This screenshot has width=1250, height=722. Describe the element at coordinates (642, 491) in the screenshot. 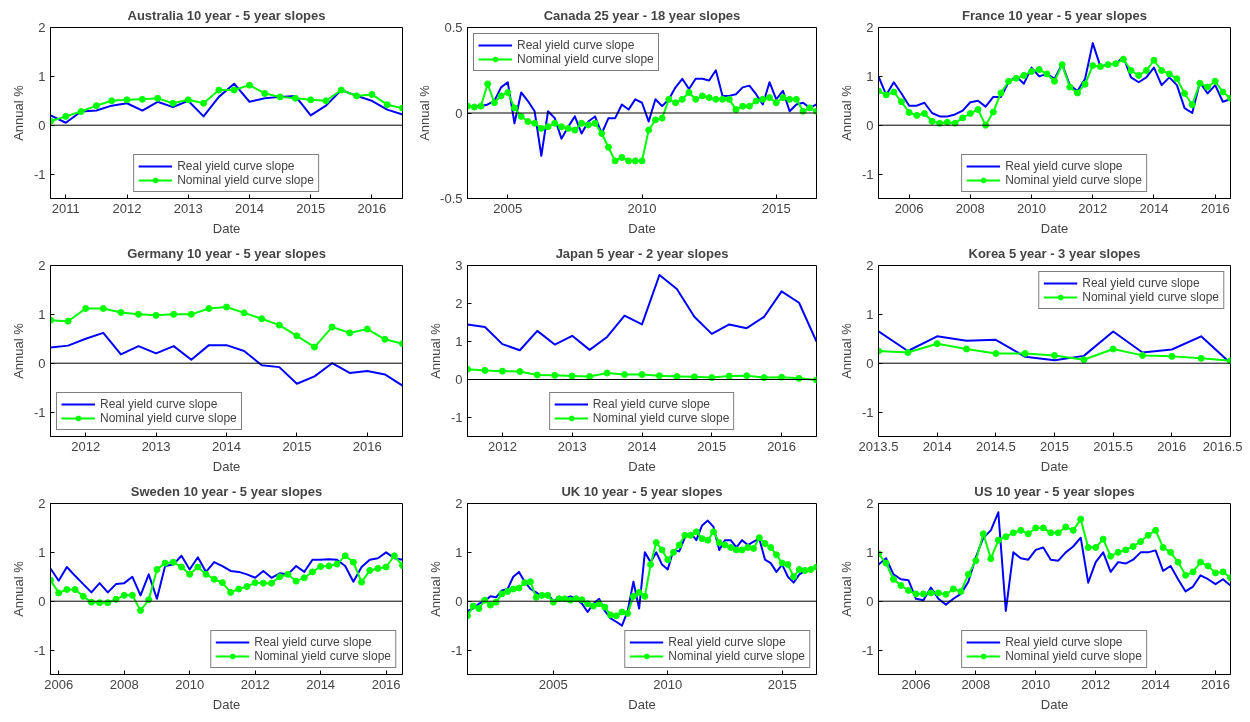

I see `chart-title: UK 10 year - 5 year slopes` at that location.